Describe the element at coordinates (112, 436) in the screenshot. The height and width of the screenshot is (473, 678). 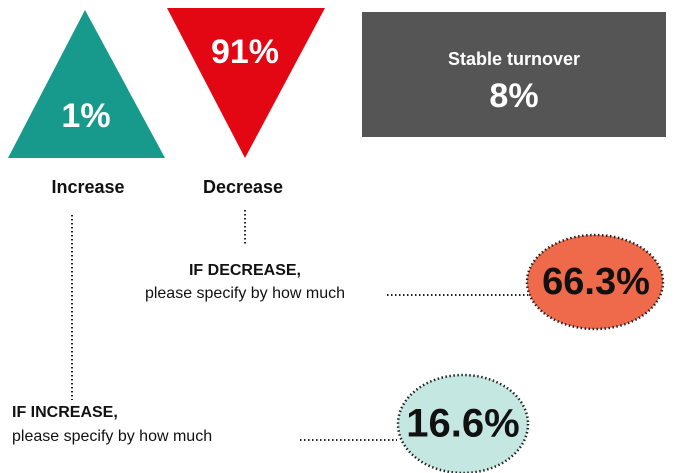
I see `if-increase-text: please specify by how much` at that location.